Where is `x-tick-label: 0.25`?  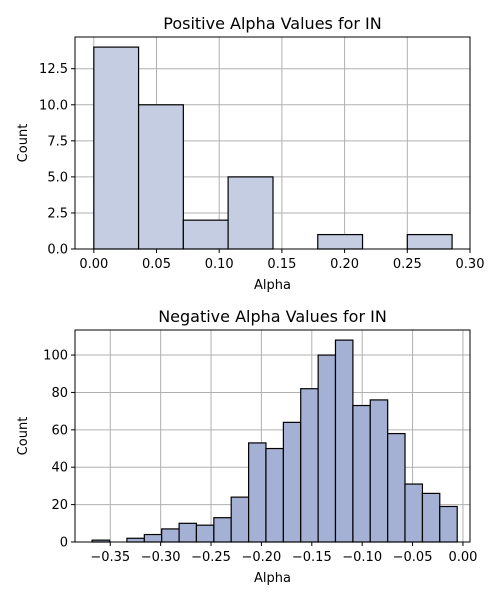 x-tick-label: 0.25 is located at coordinates (407, 264).